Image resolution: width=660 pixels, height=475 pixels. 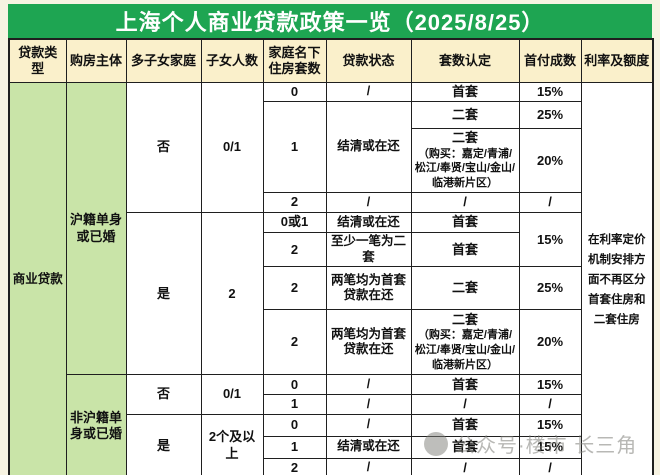 I want to click on table-row: 1 结清或在还 首套 15%, so click(x=331, y=447).